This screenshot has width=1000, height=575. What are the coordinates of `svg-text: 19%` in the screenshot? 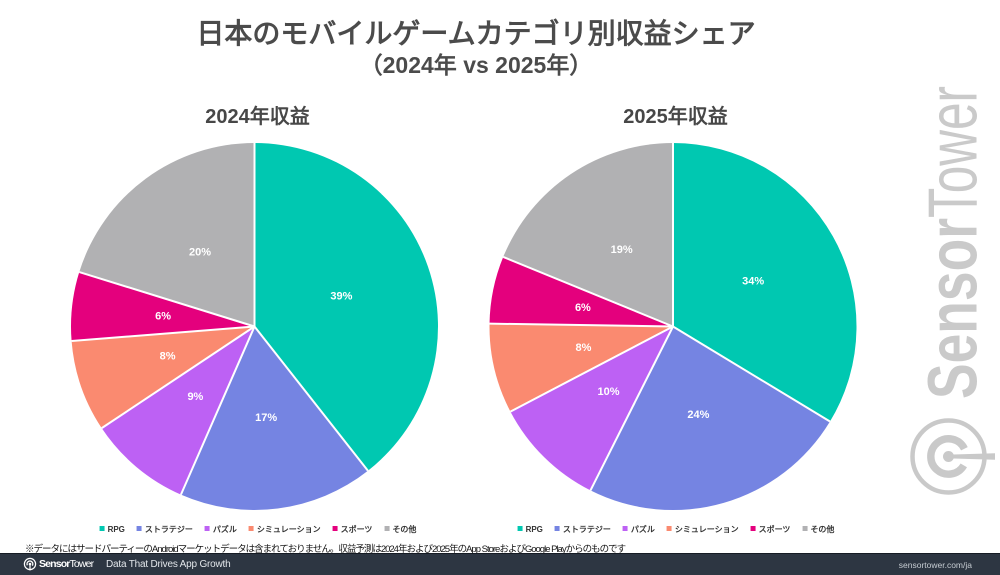 It's located at (622, 250).